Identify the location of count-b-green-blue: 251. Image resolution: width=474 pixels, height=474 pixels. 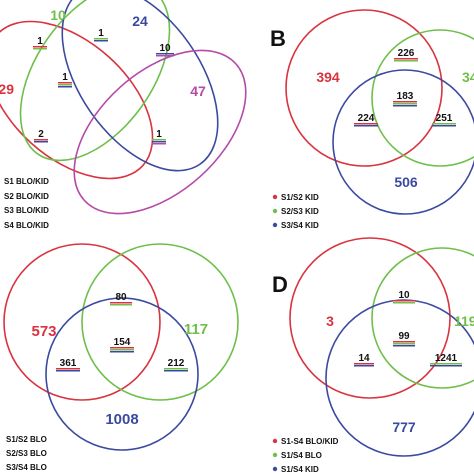
(444, 118).